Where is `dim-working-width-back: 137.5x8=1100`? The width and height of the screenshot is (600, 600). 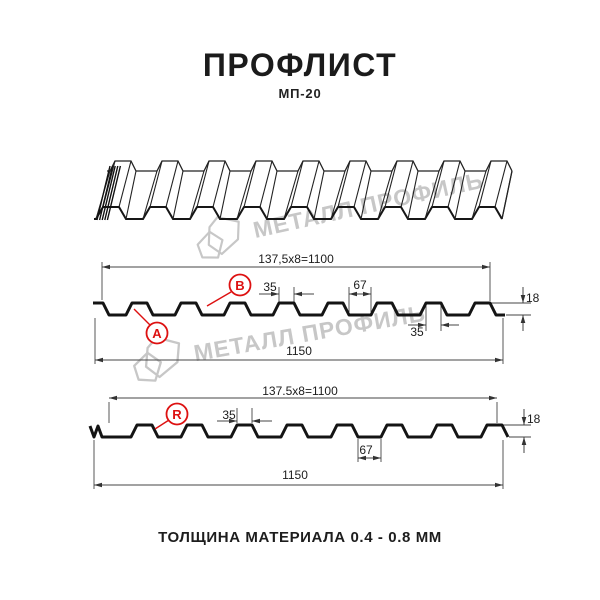 dim-working-width-back: 137.5x8=1100 is located at coordinates (300, 391).